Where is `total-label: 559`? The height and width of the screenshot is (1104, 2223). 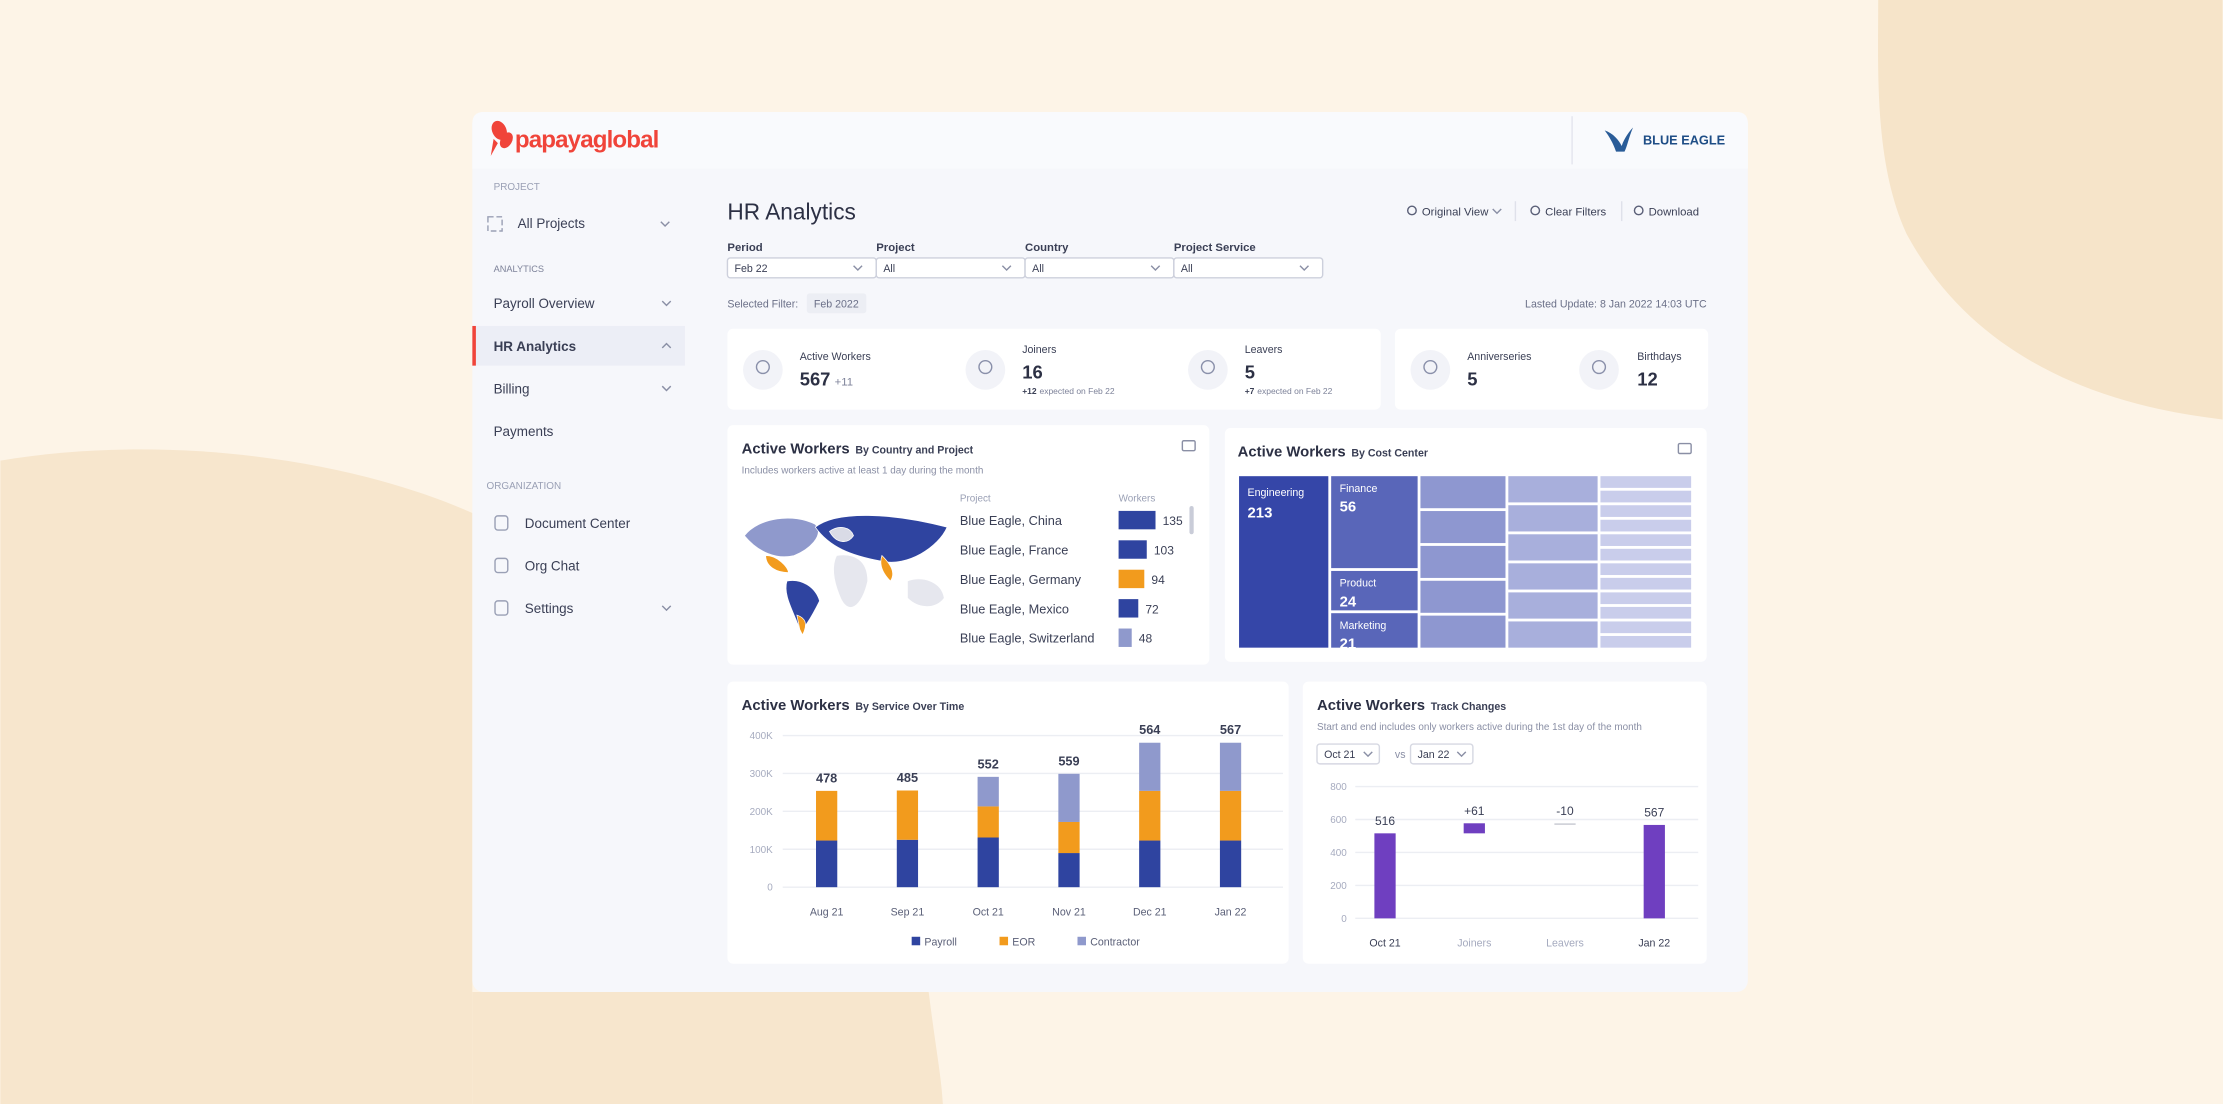 total-label: 559 is located at coordinates (1068, 760).